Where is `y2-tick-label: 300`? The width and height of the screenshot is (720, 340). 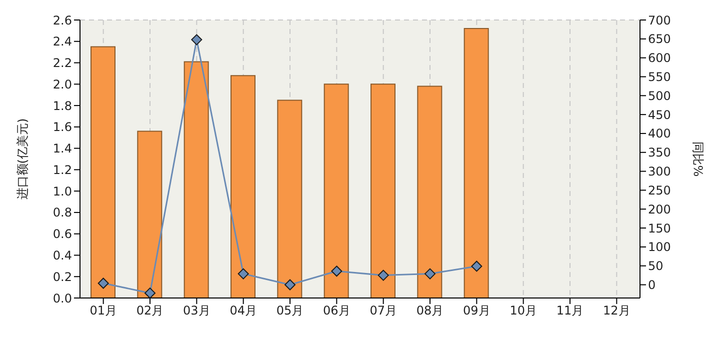 y2-tick-label: 300 is located at coordinates (659, 171).